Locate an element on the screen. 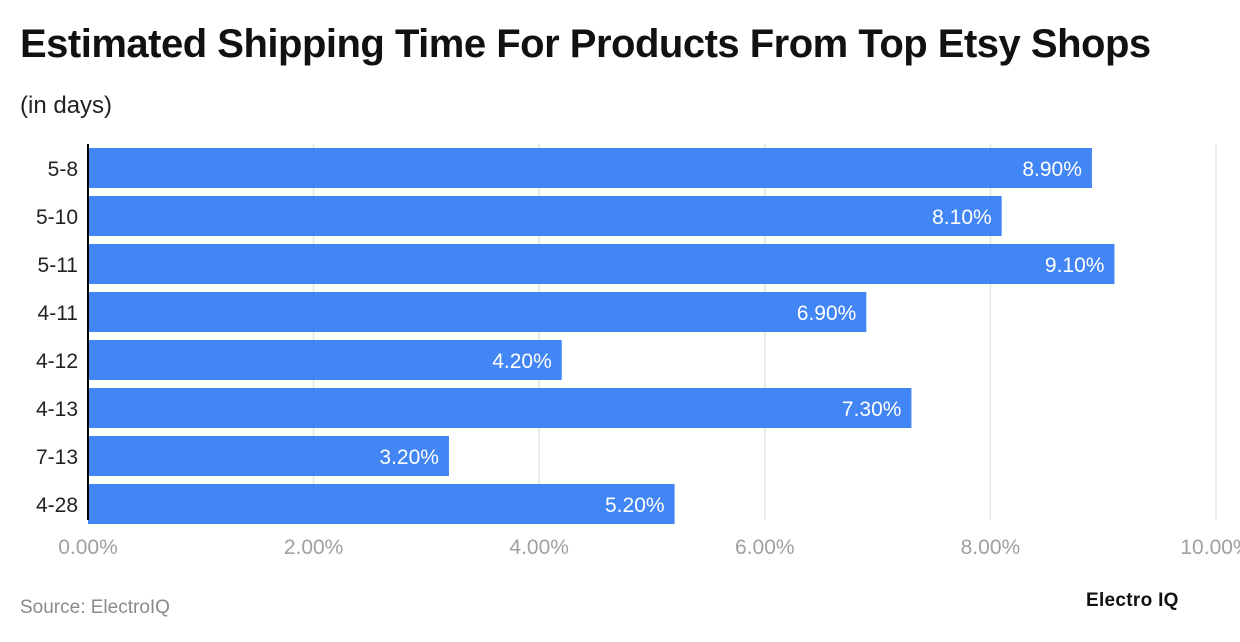 This screenshot has width=1240, height=642. category-label: 4-11 is located at coordinates (58, 313).